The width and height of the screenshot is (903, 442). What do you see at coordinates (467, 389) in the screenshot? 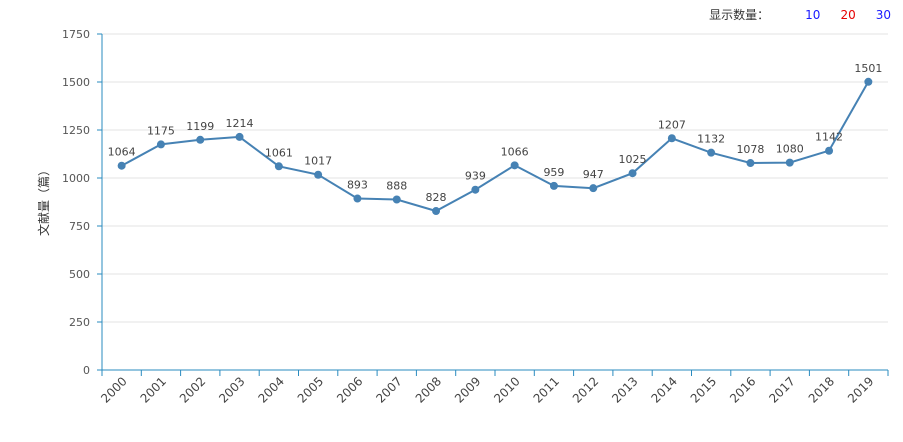
I see `x-tick-label: 2009` at bounding box center [467, 389].